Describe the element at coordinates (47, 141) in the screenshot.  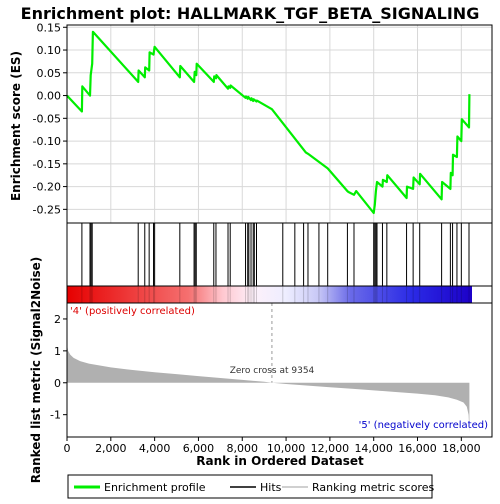
I see `es-y-tick-label: -0.10` at that location.